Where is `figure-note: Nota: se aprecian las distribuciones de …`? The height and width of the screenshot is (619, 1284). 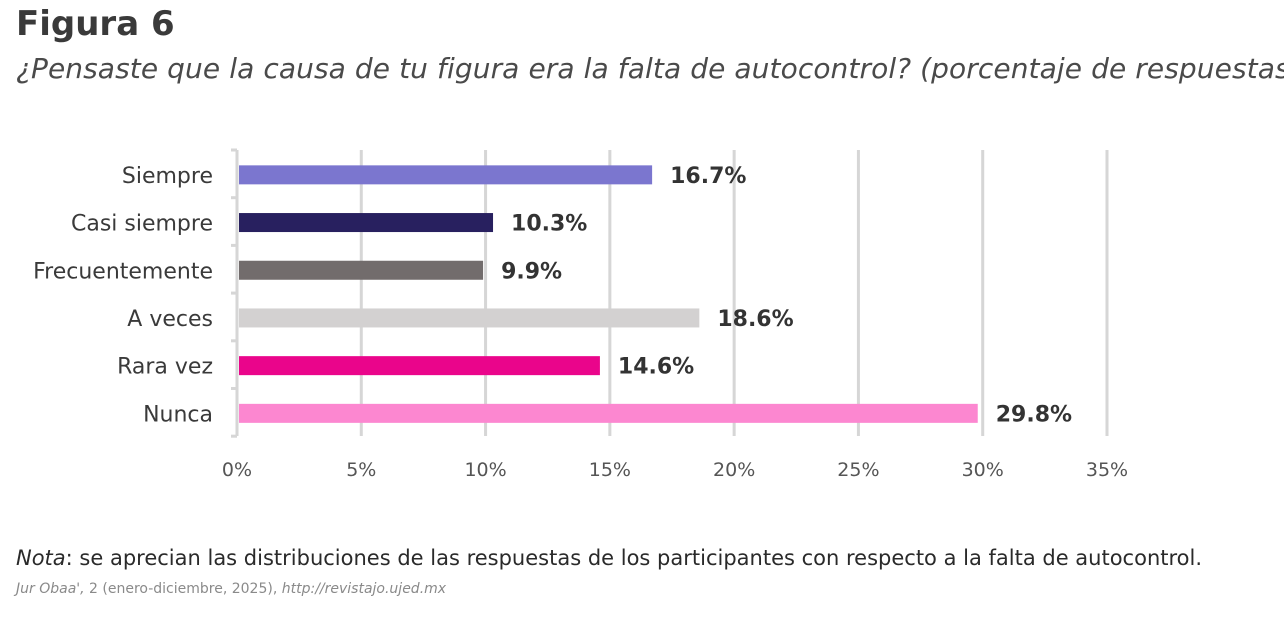
figure-note: Nota: se aprecian las distribuciones de … is located at coordinates (609, 558).